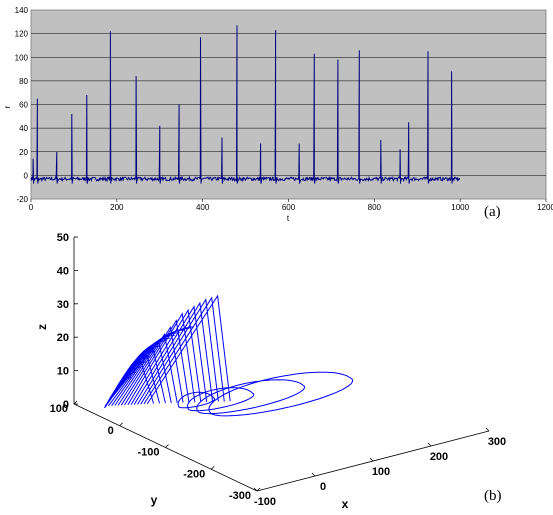  Describe the element at coordinates (203, 207) in the screenshot. I see `x-tick-label: 400` at that location.